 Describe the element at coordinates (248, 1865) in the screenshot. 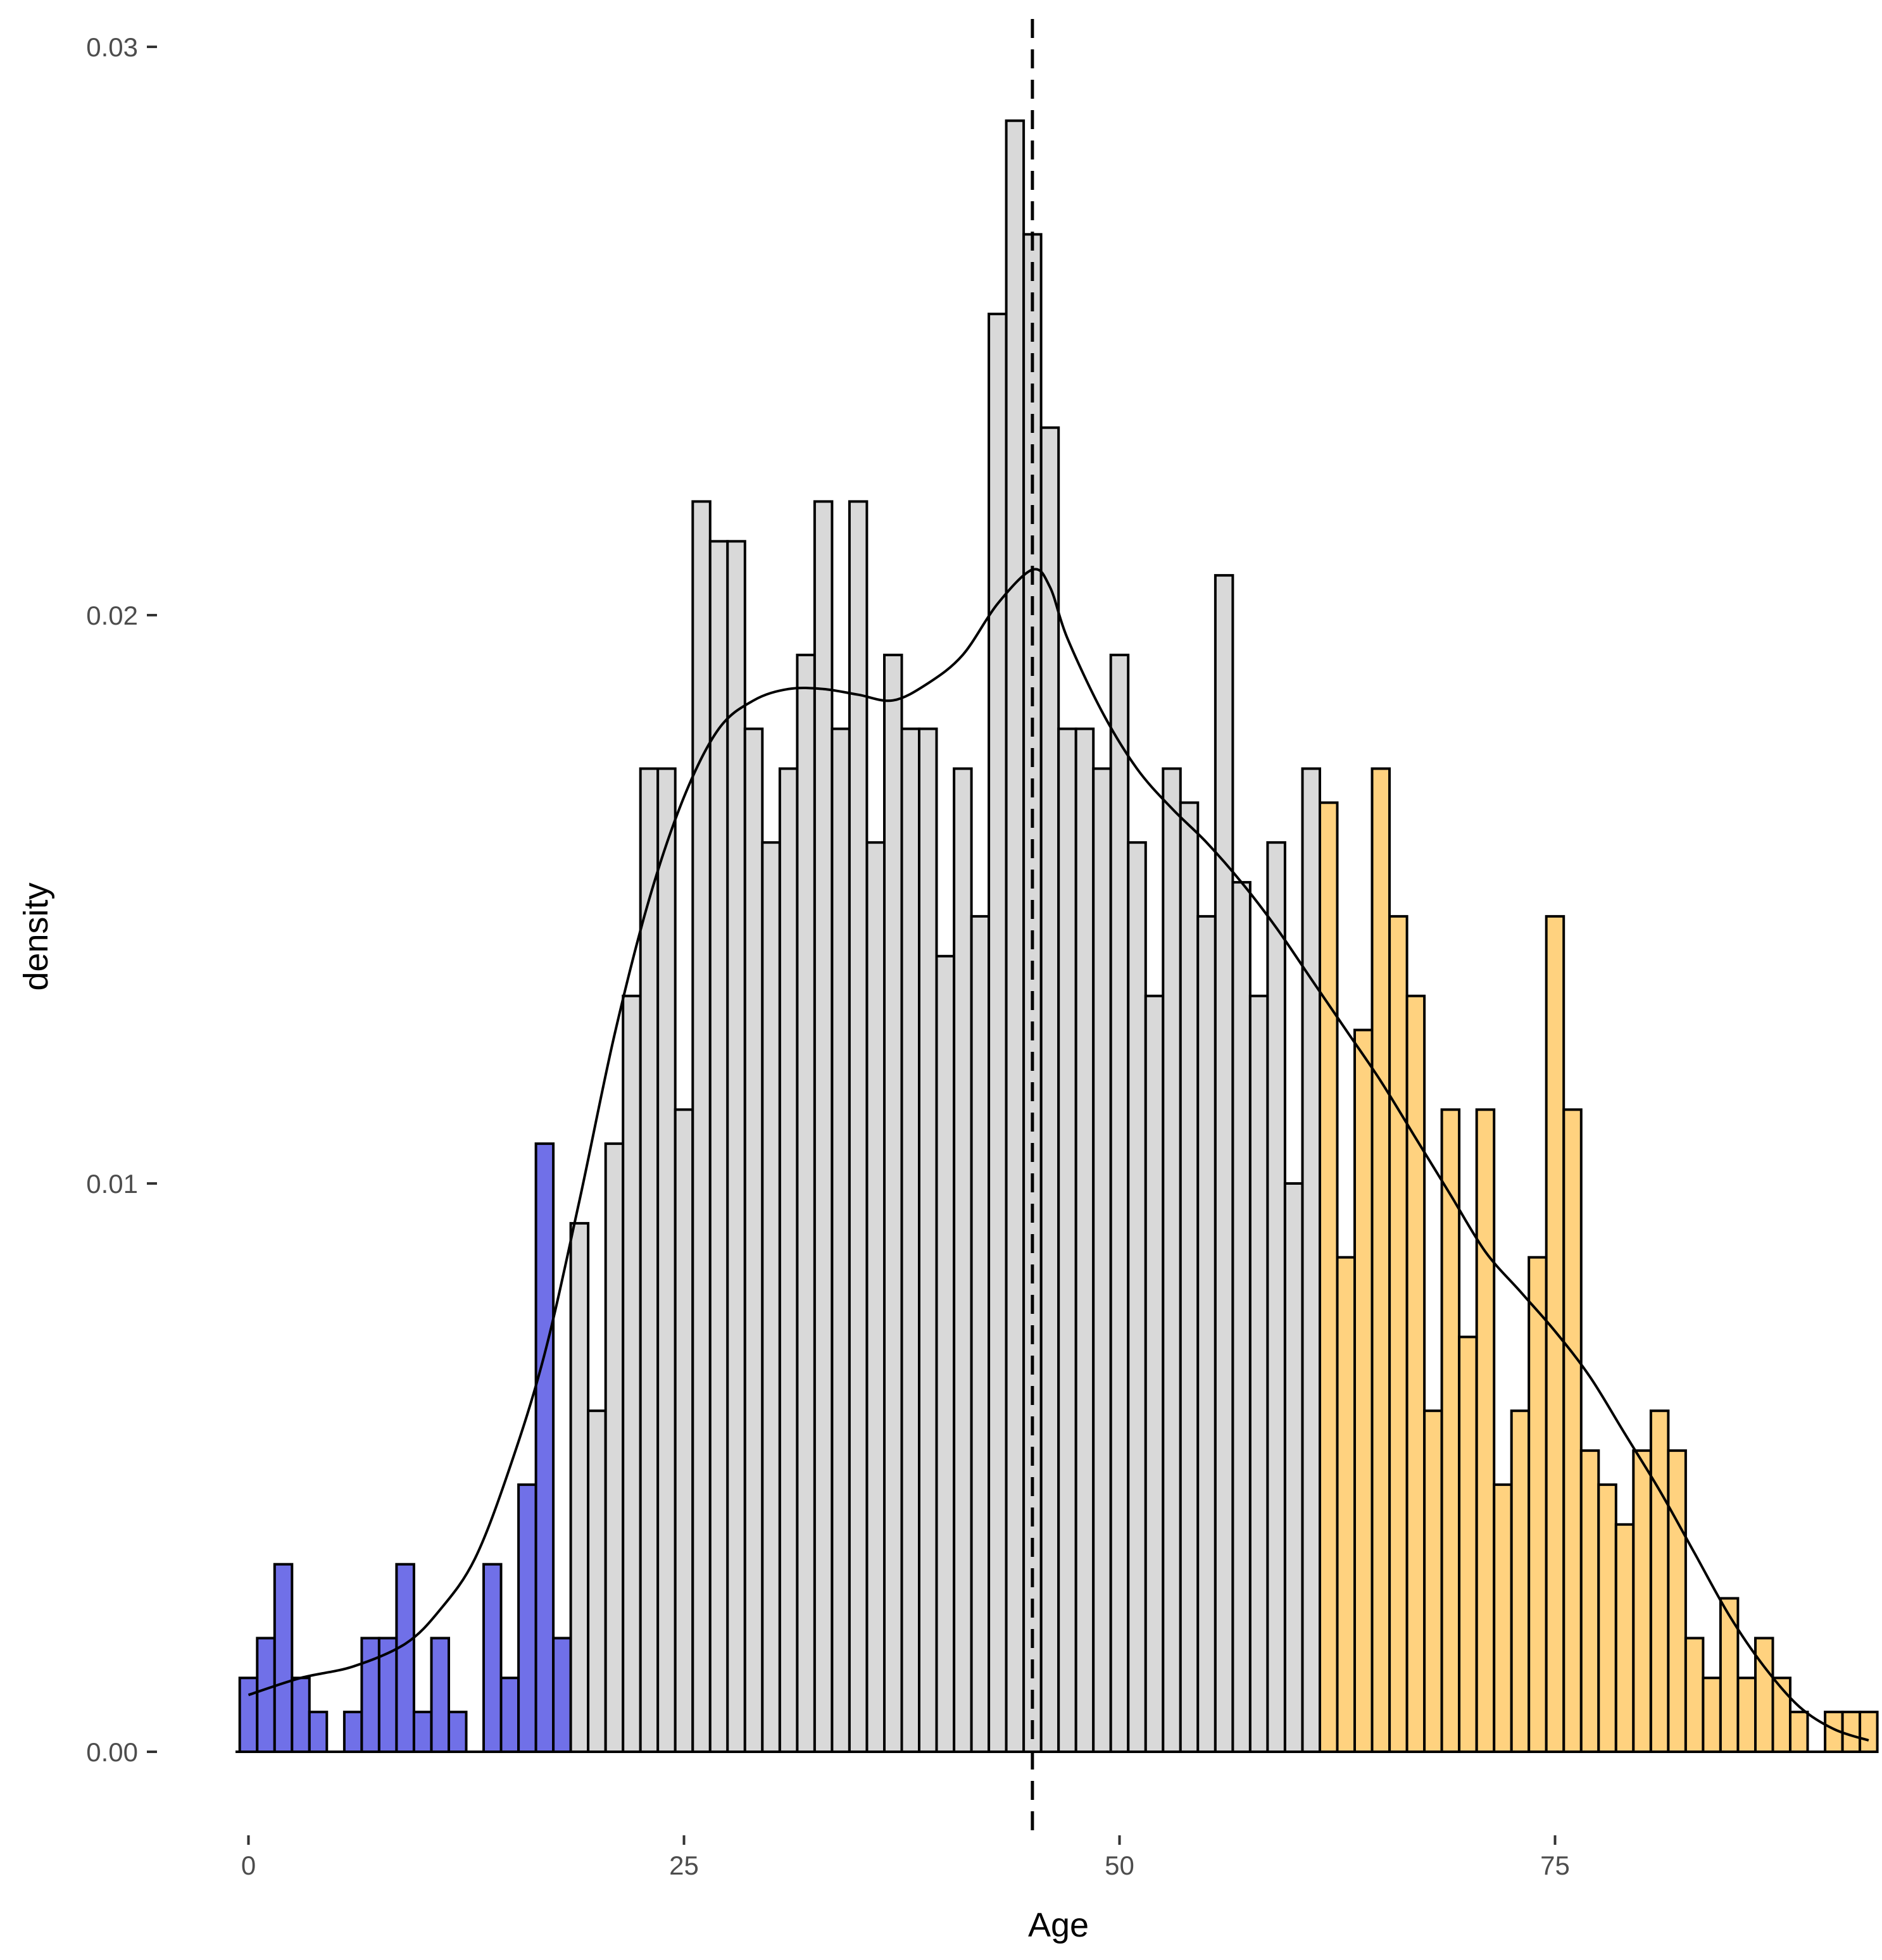

I see `x-tick-label: 0` at that location.